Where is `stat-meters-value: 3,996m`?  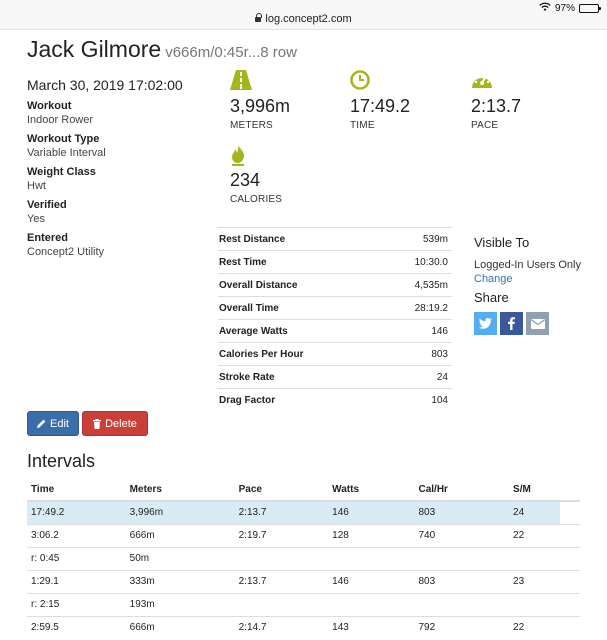 stat-meters-value: 3,996m is located at coordinates (260, 106).